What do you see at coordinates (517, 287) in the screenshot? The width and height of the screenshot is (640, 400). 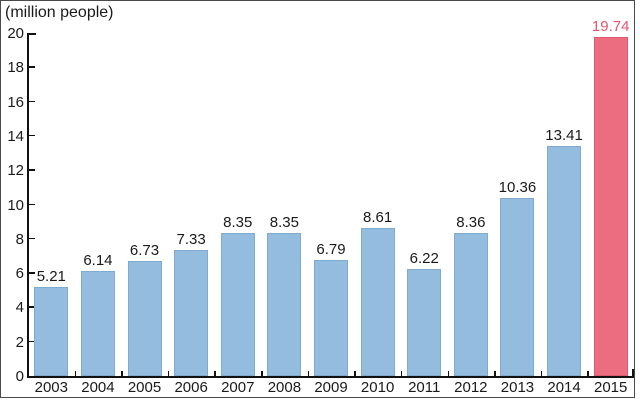 I see `bar-2013` at bounding box center [517, 287].